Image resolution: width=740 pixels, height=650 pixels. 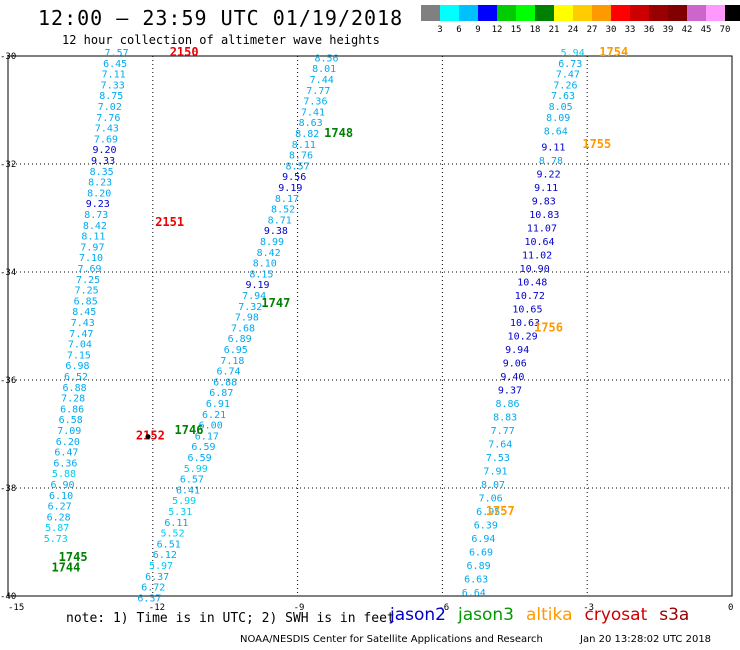 I want to click on wave-height-value: 6.88, so click(x=225, y=382).